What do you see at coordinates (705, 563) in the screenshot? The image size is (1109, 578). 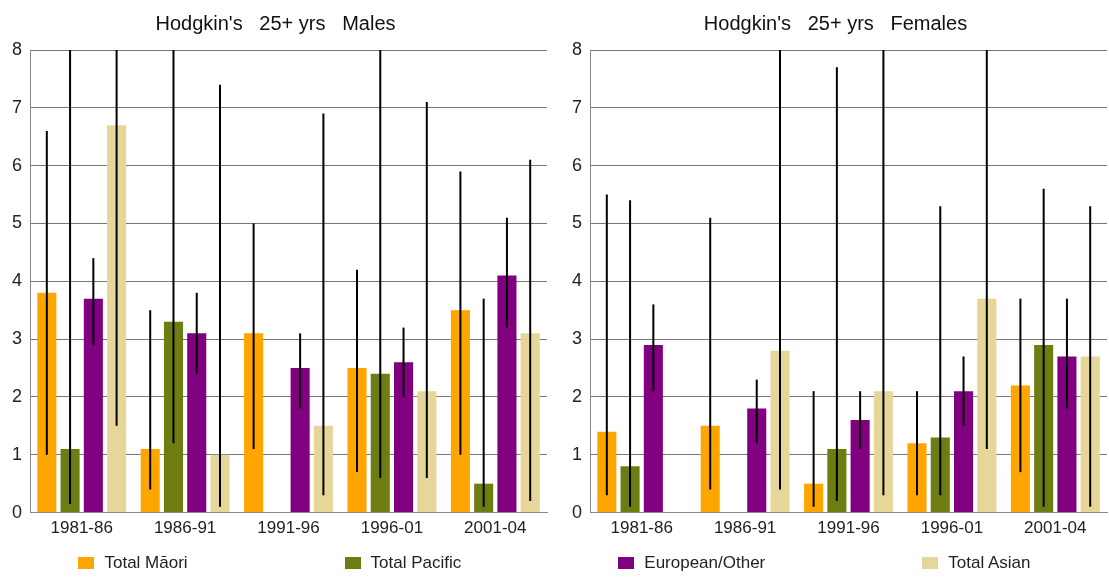 I see `legend-label: European/Other` at bounding box center [705, 563].